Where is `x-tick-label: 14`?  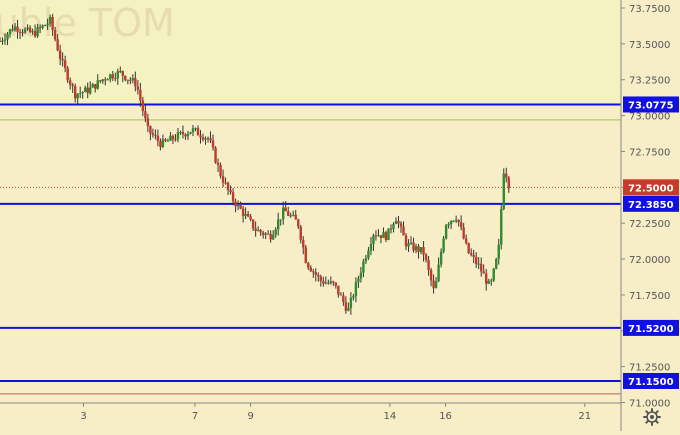 x-tick-label: 14 is located at coordinates (389, 416).